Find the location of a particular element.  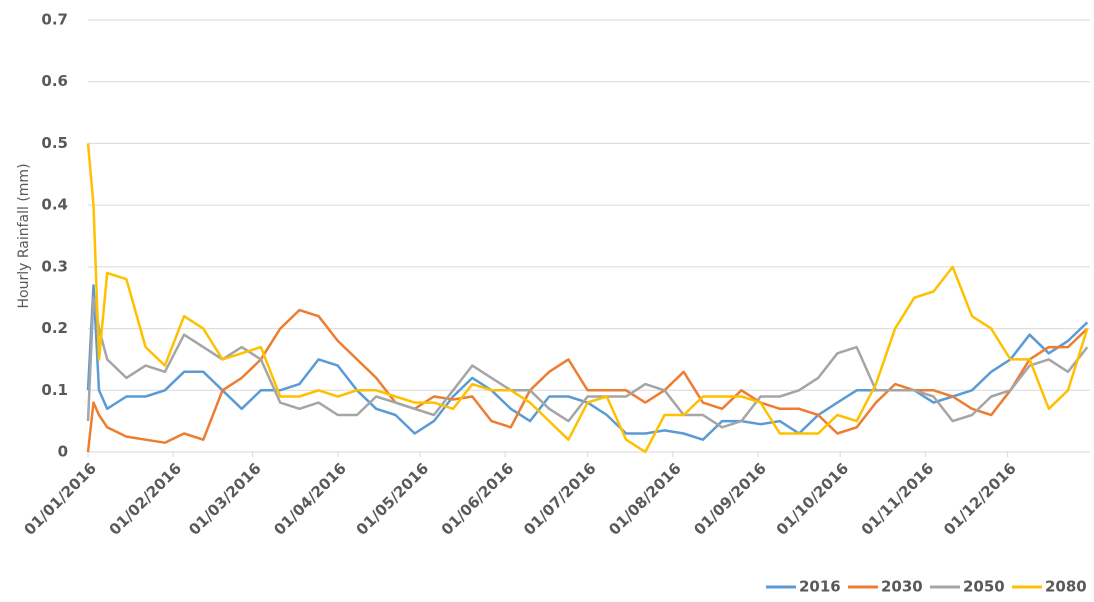

x-tick-label: 01/04/2016 is located at coordinates (310, 499).